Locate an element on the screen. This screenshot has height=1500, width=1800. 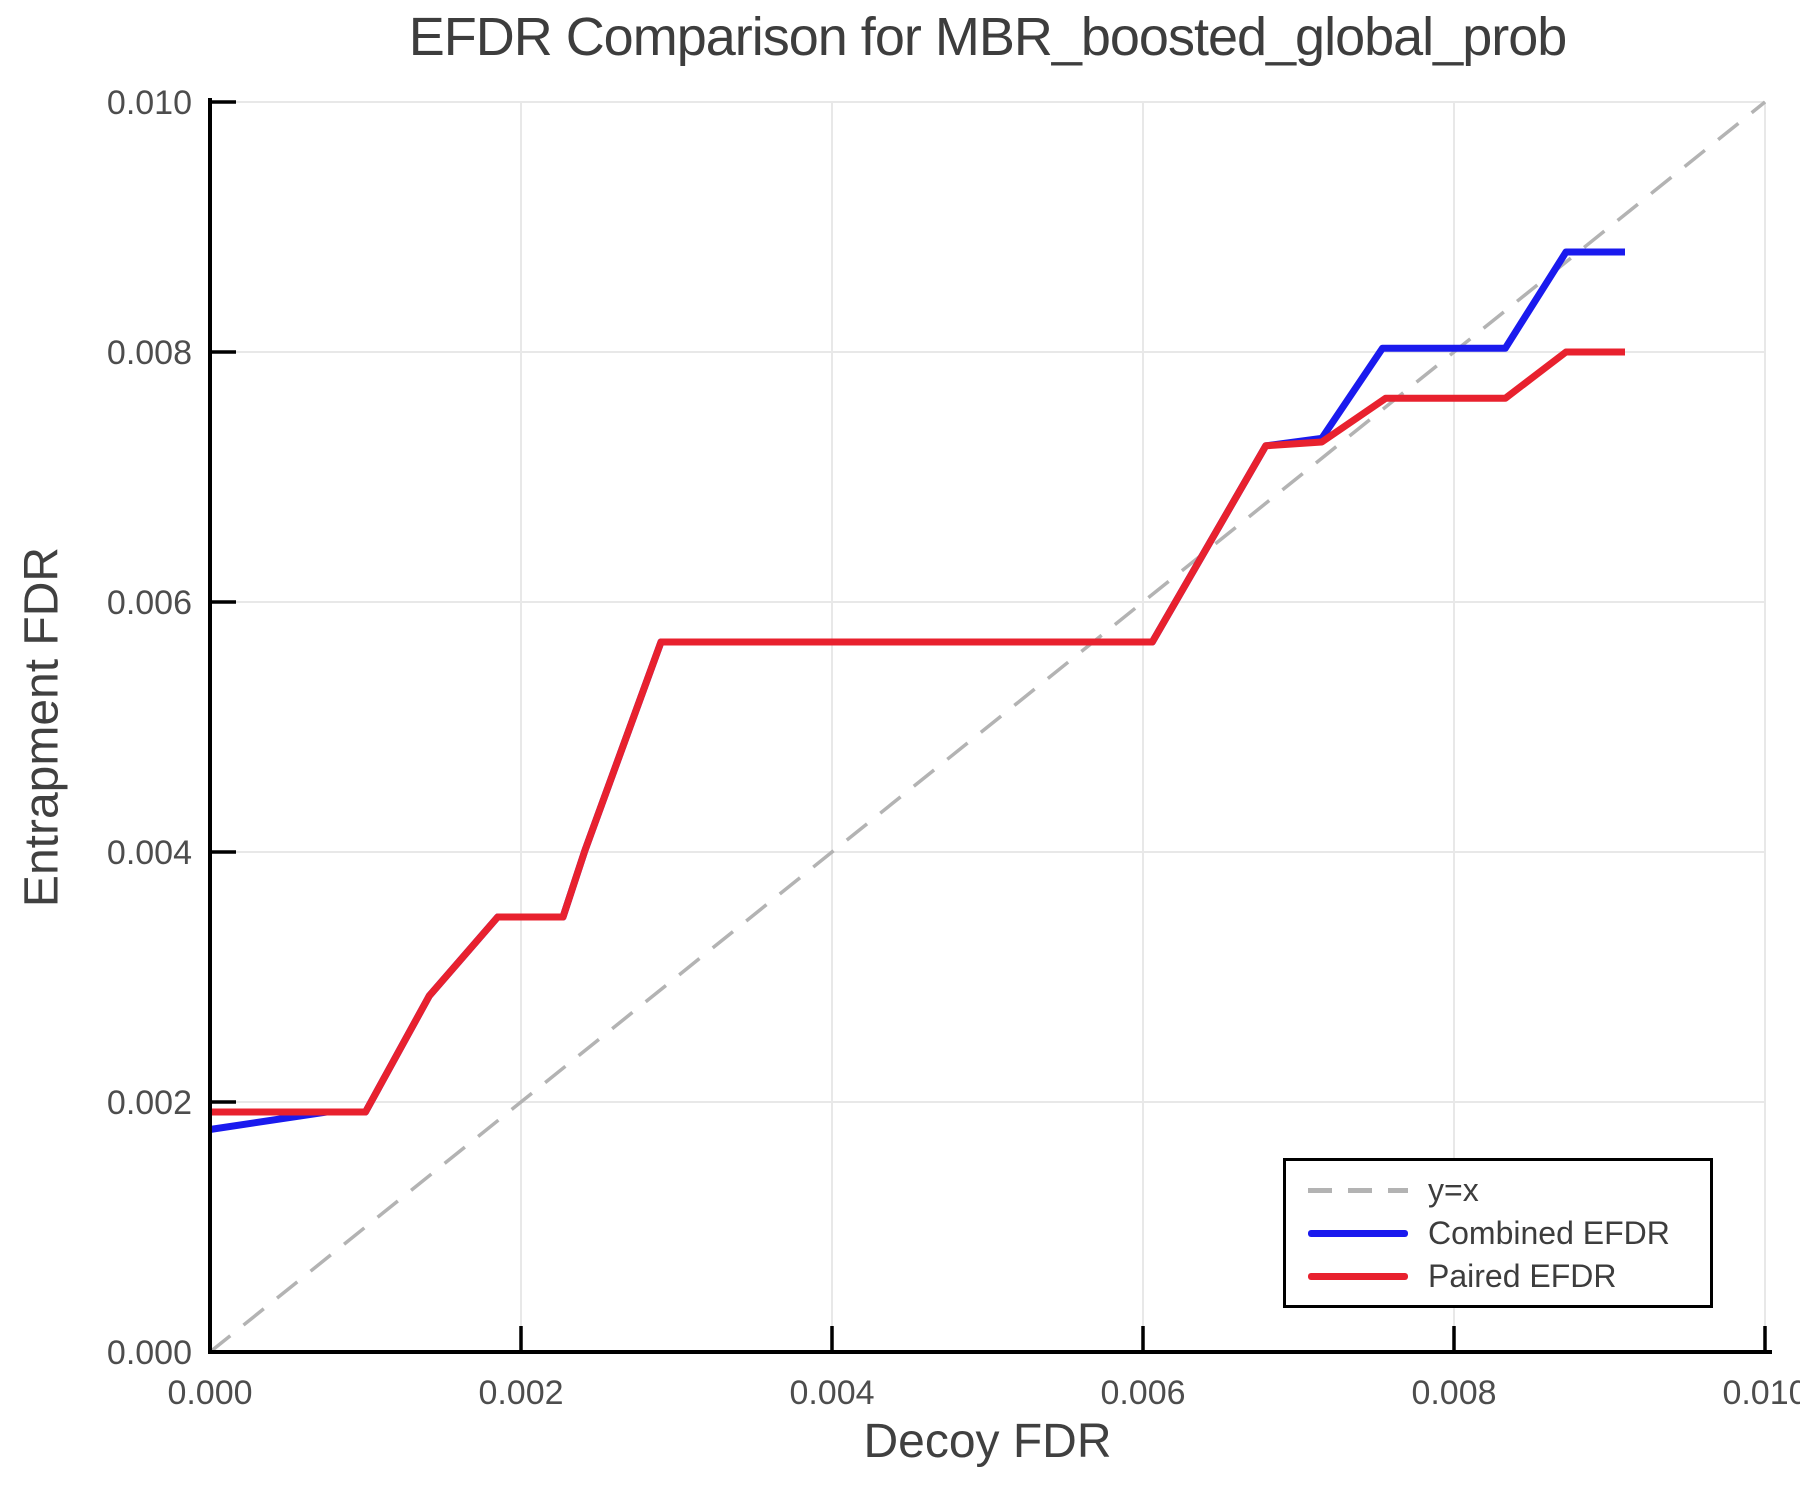
y-tick-label: 0.008 is located at coordinates (149, 353).